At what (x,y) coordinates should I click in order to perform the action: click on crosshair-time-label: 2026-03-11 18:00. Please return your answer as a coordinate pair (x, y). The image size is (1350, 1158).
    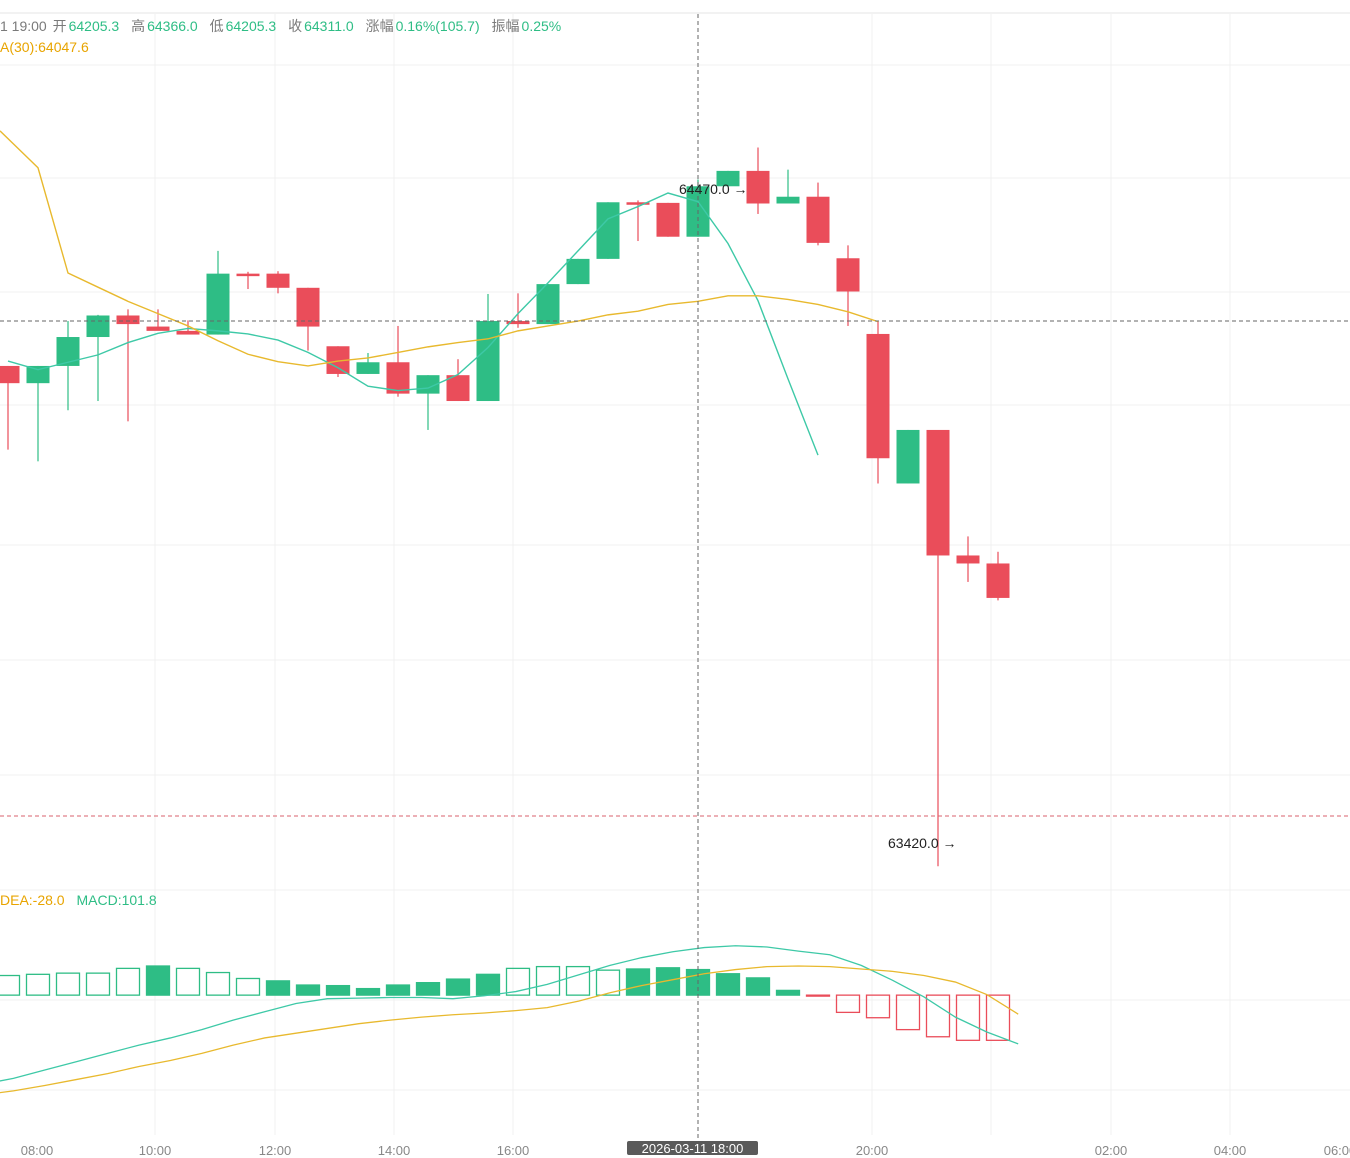
    Looking at the image, I should click on (692, 1148).